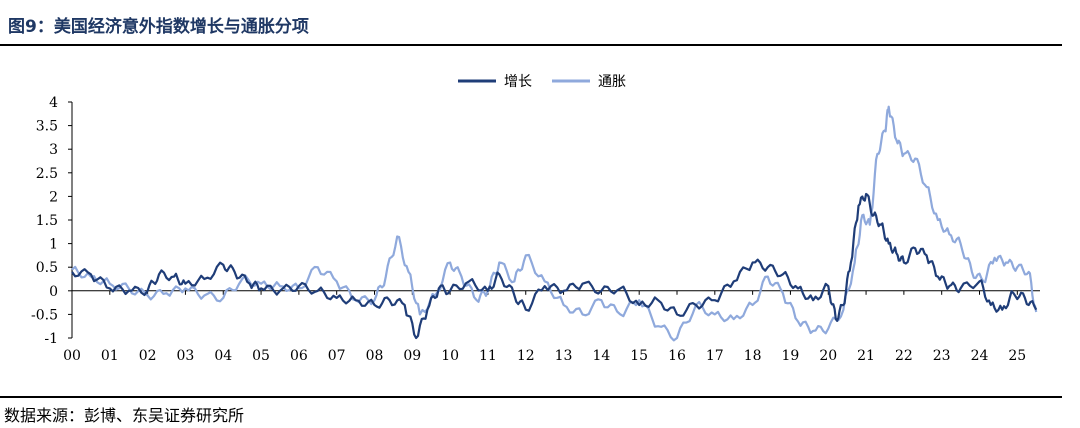 The width and height of the screenshot is (1080, 428). What do you see at coordinates (53, 292) in the screenshot?
I see `y-tick-label: 0` at bounding box center [53, 292].